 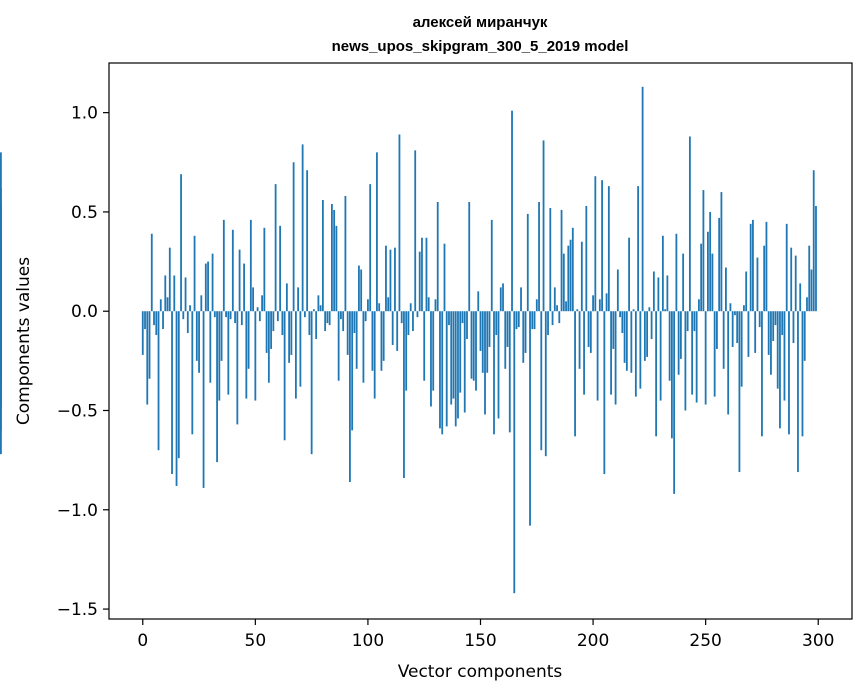 What do you see at coordinates (84, 312) in the screenshot?
I see `y-tick-label: 0.0` at bounding box center [84, 312].